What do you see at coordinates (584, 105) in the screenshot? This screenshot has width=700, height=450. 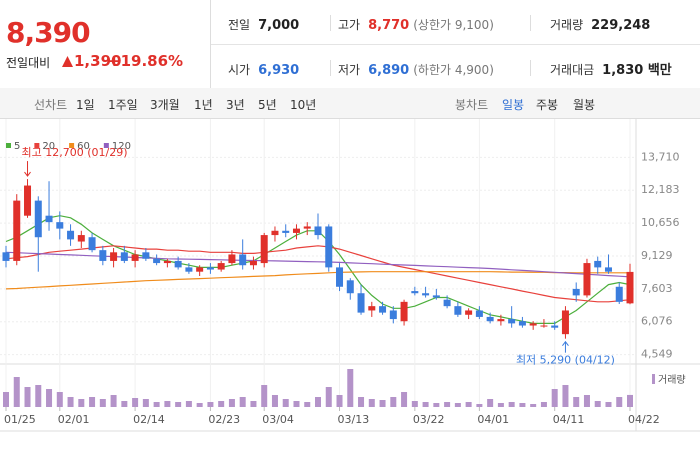 I see `candle-period-button: 월봉` at bounding box center [584, 105].